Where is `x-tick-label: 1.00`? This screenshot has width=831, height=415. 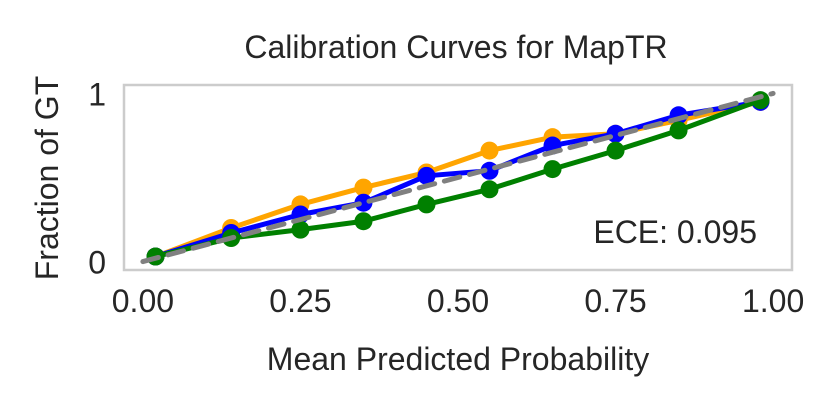
x-tick-label: 1.00 is located at coordinates (773, 301).